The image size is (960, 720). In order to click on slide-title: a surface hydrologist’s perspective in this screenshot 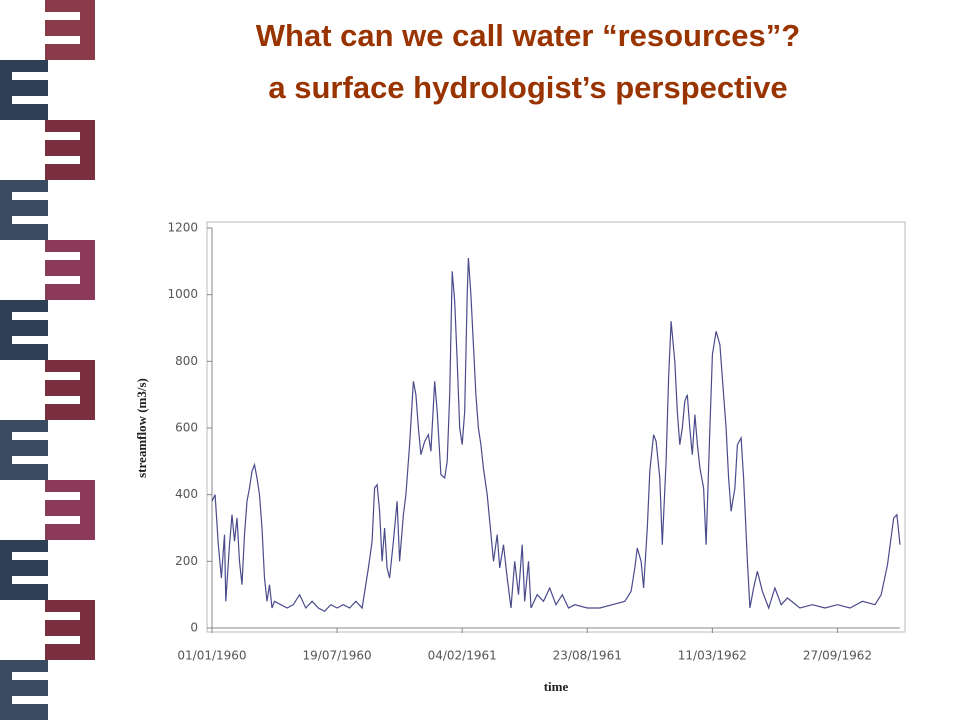, I will do `click(527, 87)`.